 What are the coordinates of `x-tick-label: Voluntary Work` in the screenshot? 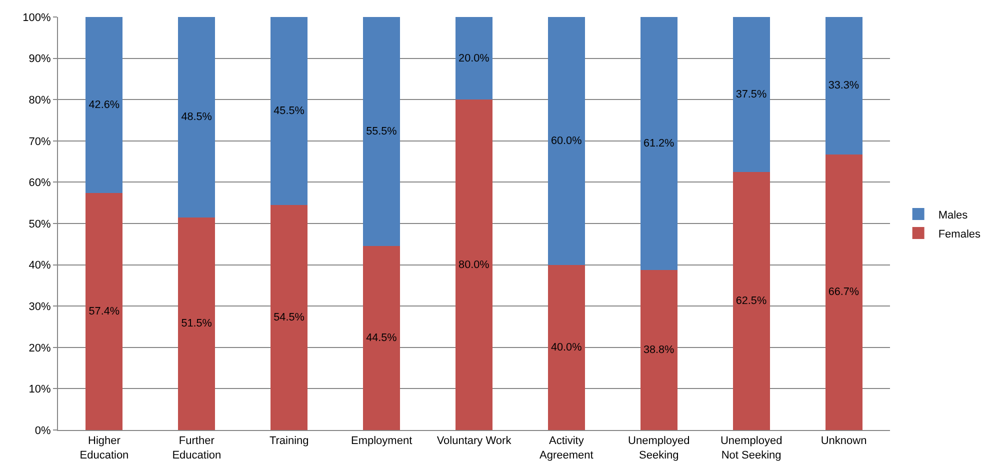 It's located at (474, 441).